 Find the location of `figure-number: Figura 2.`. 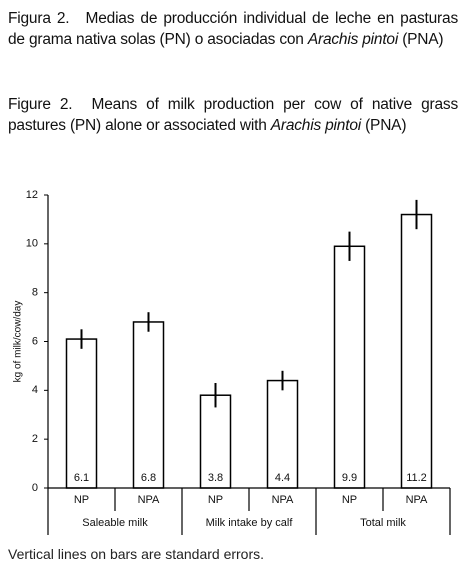

figure-number: Figura 2. is located at coordinates (39, 18).